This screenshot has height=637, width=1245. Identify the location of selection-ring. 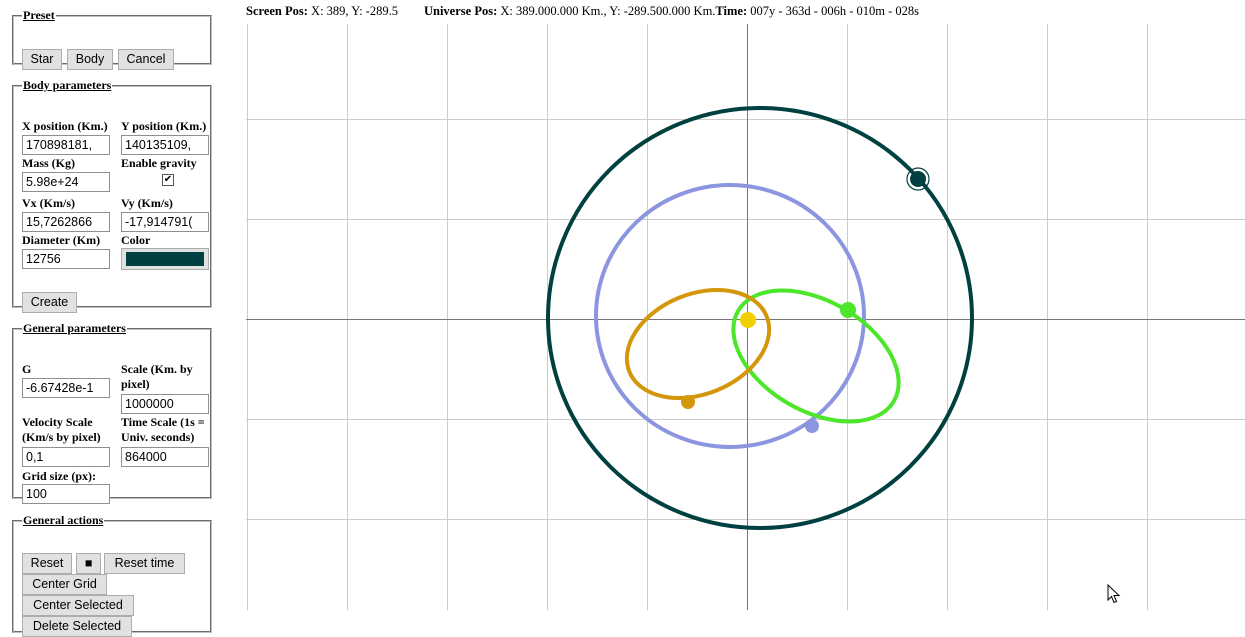
(918, 179).